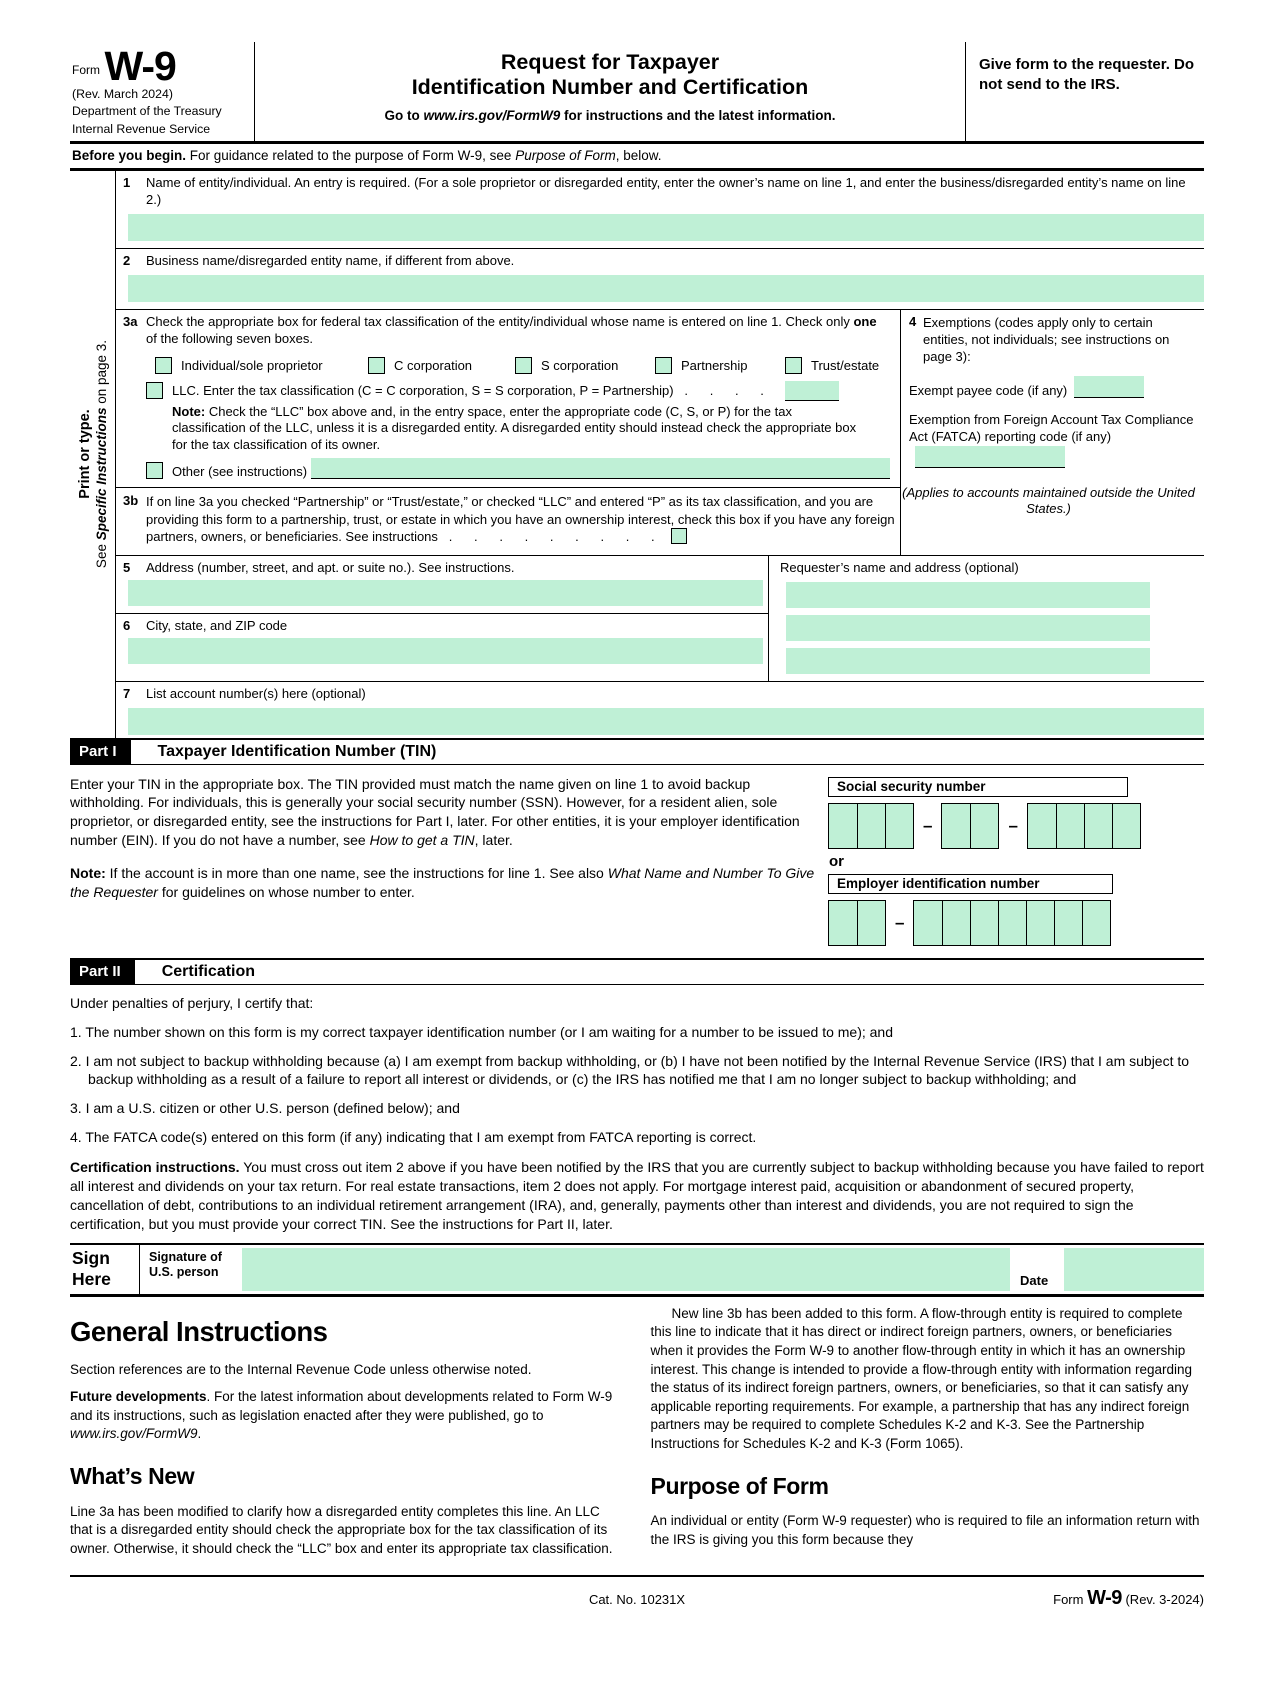 The width and height of the screenshot is (1274, 1700). I want to click on option-s-corporation: S corporation, so click(576, 365).